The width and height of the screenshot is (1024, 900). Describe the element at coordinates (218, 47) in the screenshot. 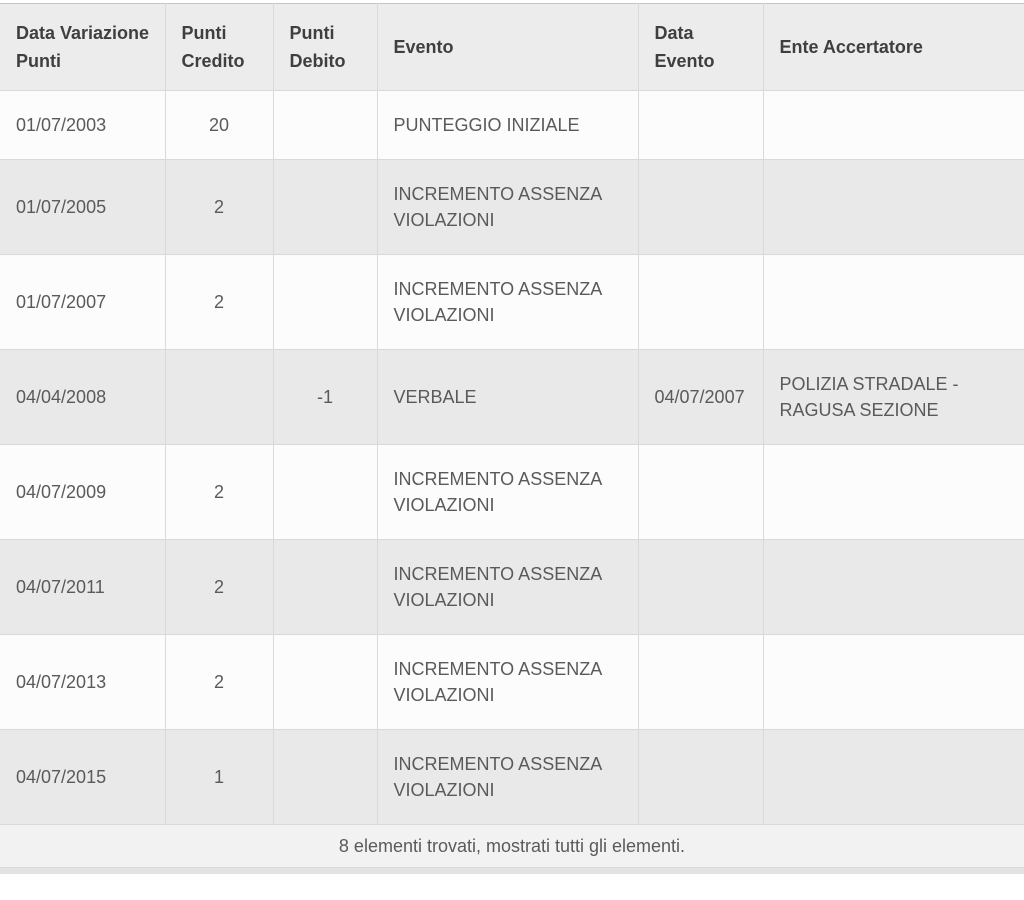

I see `column-header-punti-credito: Punti Credito` at that location.